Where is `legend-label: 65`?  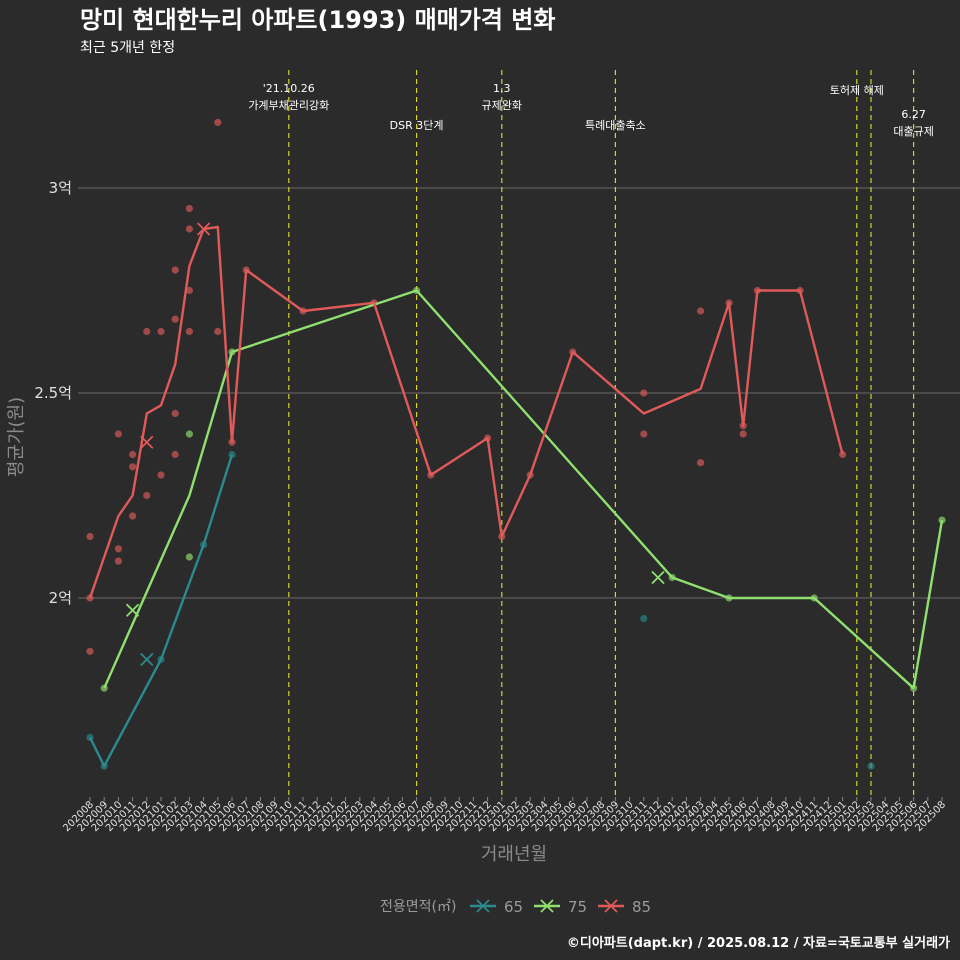
legend-label: 65 is located at coordinates (513, 907).